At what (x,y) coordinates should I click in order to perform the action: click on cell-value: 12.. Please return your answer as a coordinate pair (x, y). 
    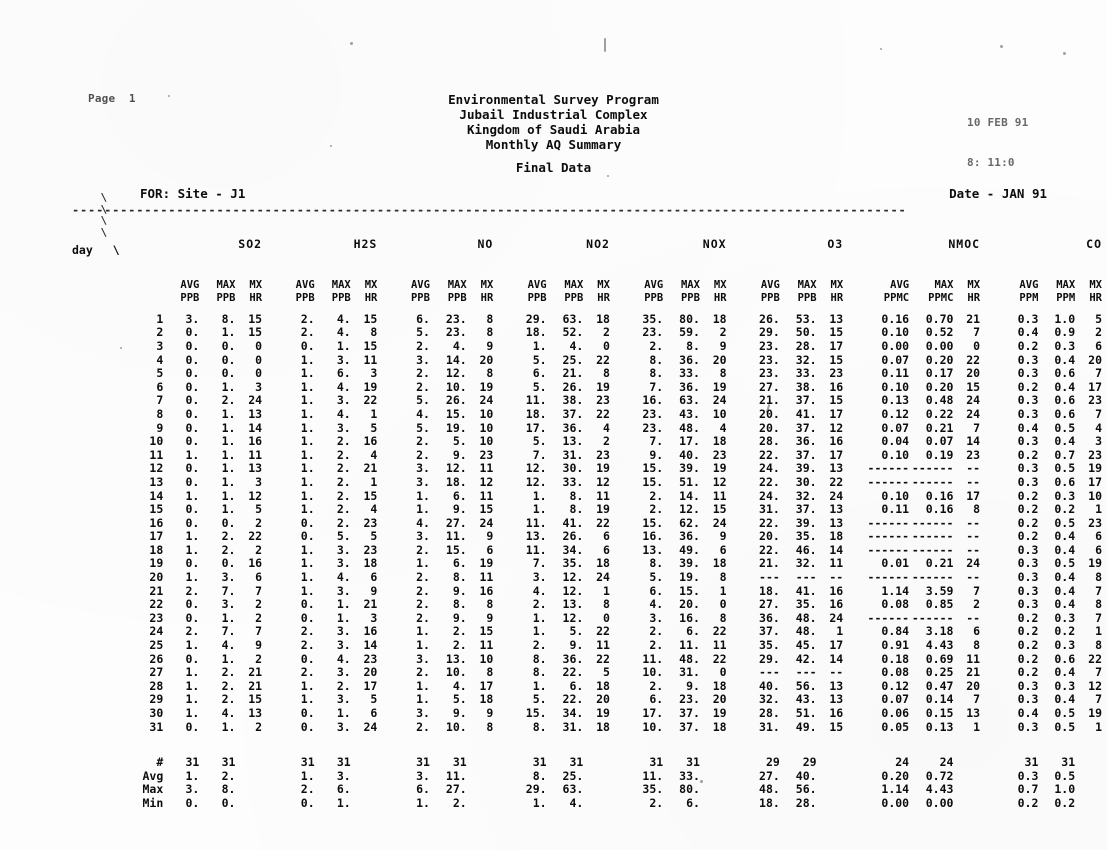
    Looking at the image, I should click on (573, 577).